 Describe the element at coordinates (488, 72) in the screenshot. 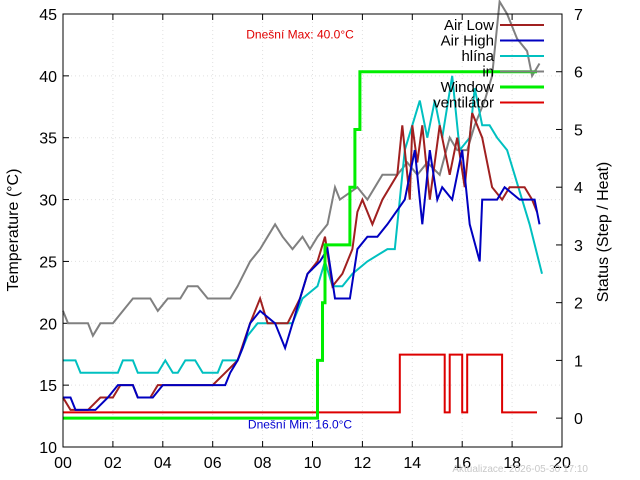

I see `legend-label-in: in` at that location.